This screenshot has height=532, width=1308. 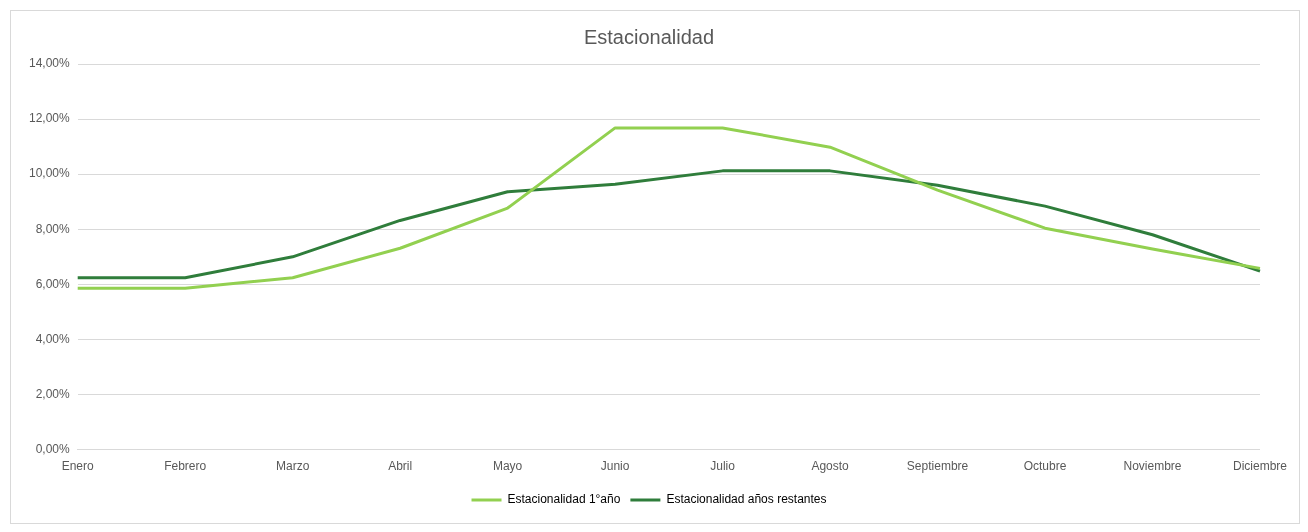 What do you see at coordinates (50, 173) in the screenshot?
I see `y-tick-label: 10,00%` at bounding box center [50, 173].